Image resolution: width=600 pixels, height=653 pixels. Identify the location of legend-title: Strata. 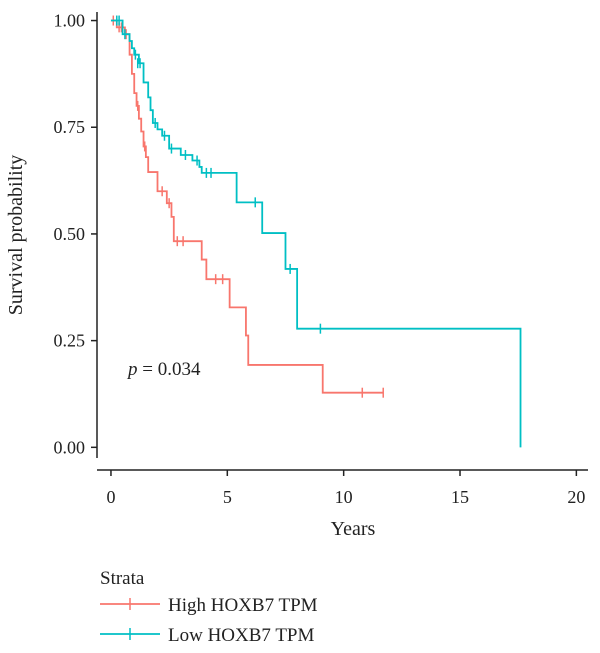
(122, 578).